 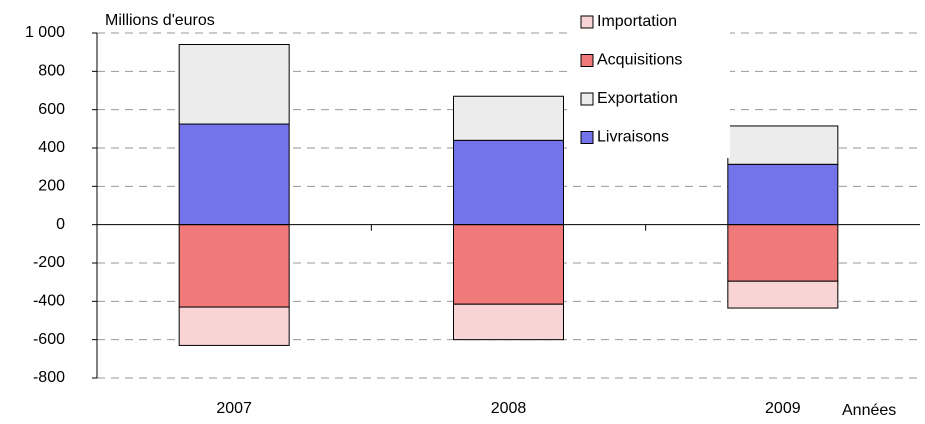 I want to click on y-tick-label: 0, so click(x=60, y=224).